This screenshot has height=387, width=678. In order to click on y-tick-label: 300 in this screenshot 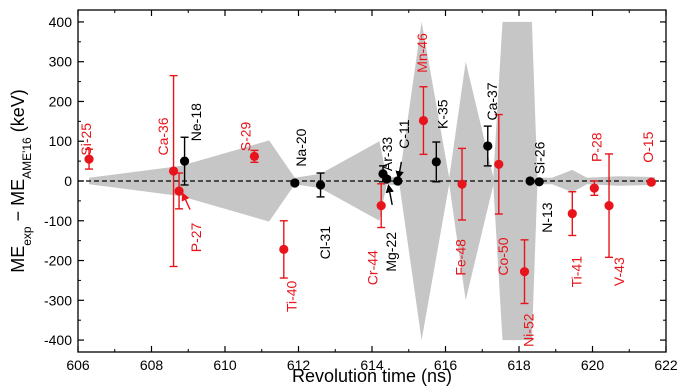, I will do `click(61, 62)`.